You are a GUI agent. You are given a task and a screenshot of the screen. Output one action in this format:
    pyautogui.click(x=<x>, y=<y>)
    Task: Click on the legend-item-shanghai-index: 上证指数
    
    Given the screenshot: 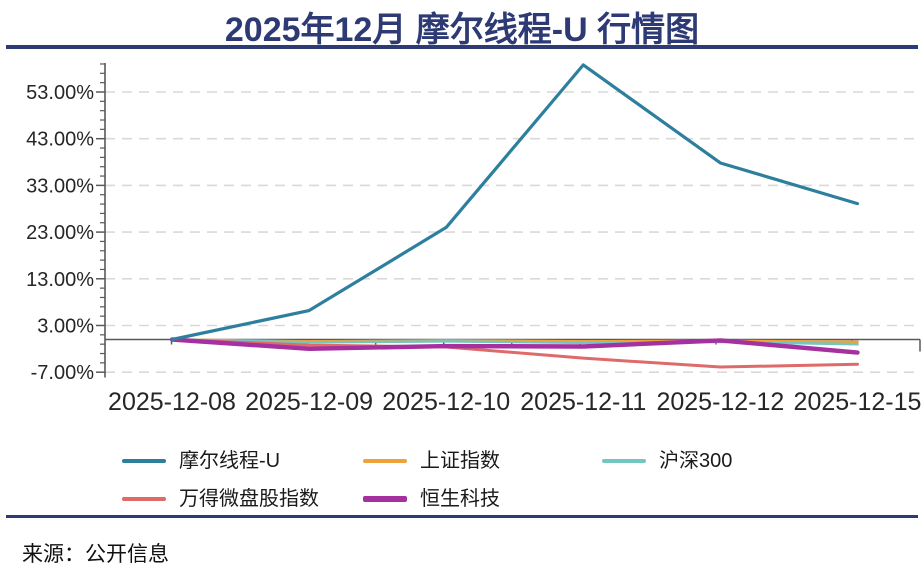 What is the action you would take?
    pyautogui.click(x=431, y=461)
    